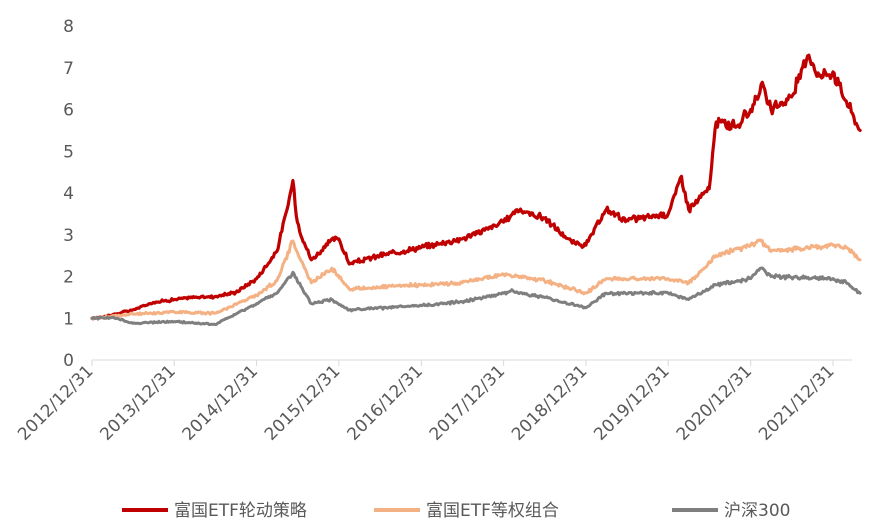  What do you see at coordinates (240, 511) in the screenshot?
I see `legend-label-1: 富国ETF轮动策略` at bounding box center [240, 511].